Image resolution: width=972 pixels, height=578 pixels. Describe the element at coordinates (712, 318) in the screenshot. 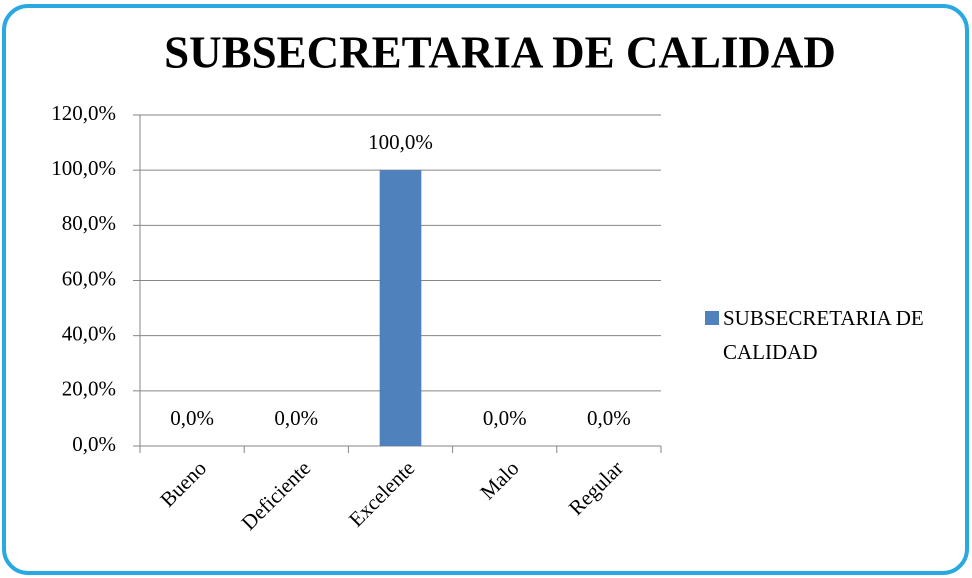

I see `legend-swatch` at that location.